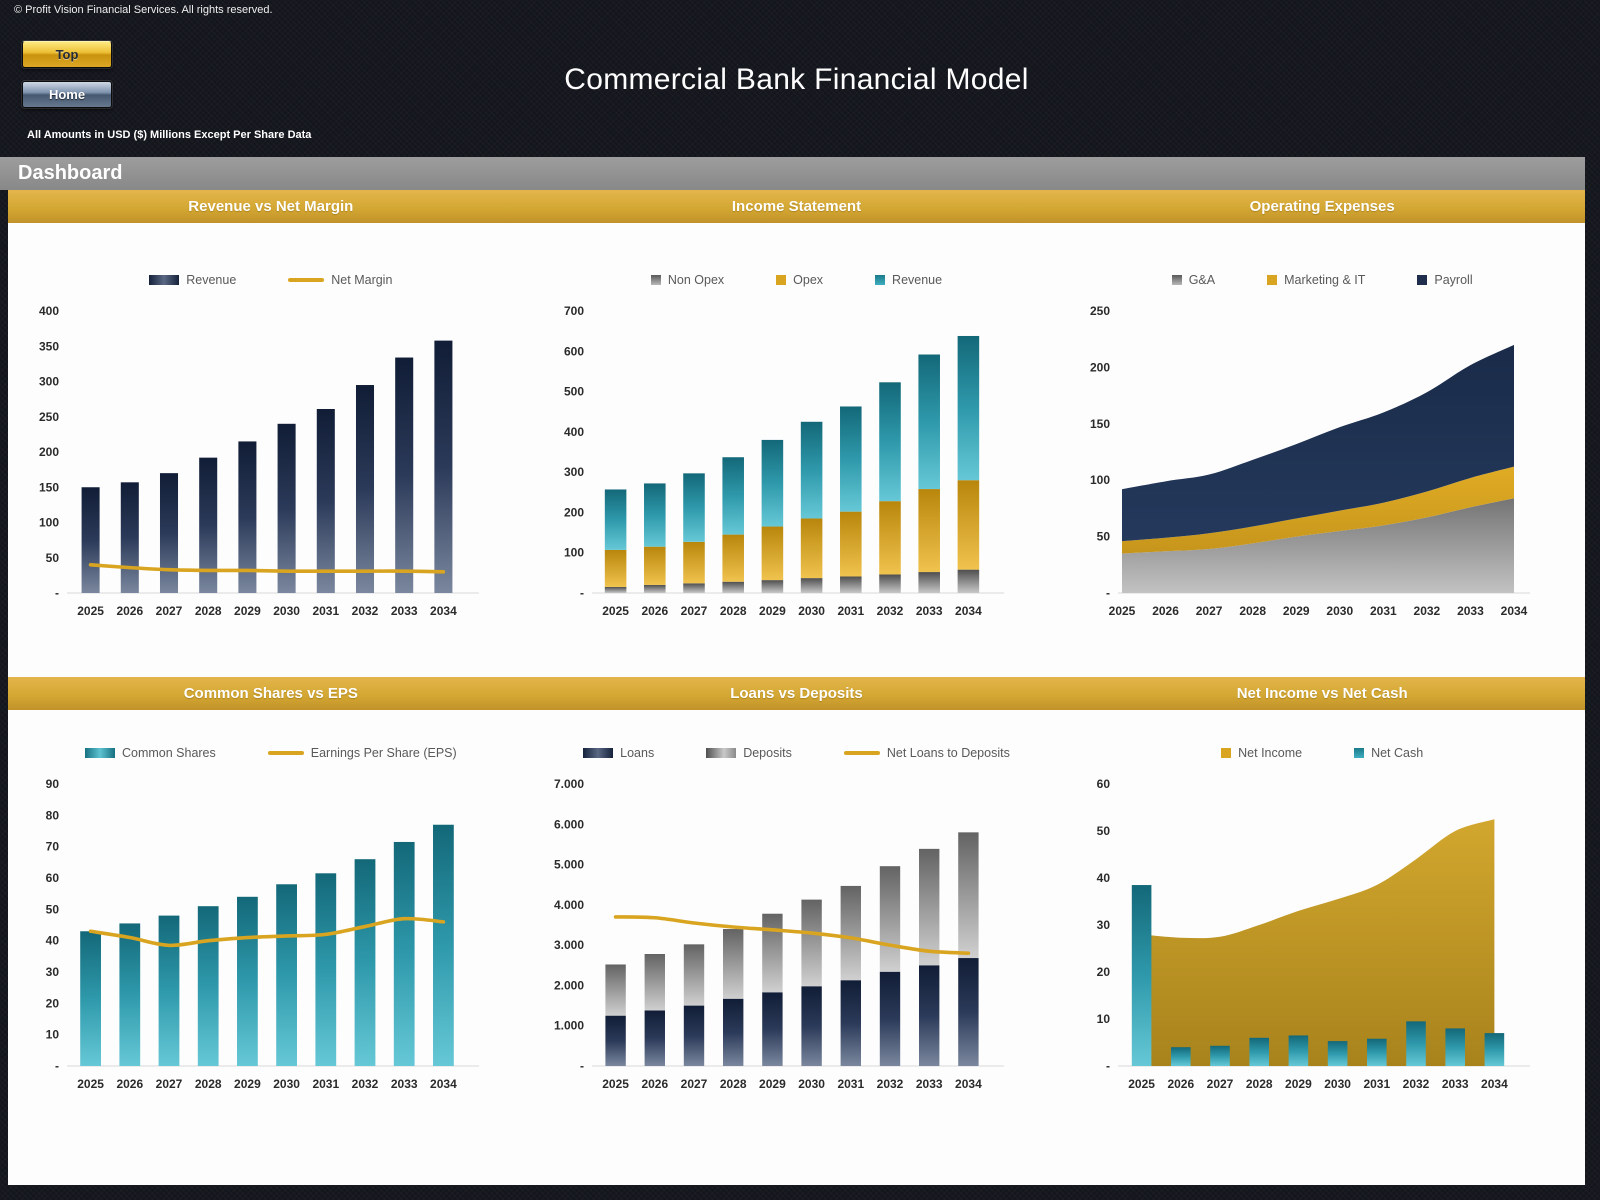 This screenshot has height=1200, width=1600. Describe the element at coordinates (362, 280) in the screenshot. I see `legend-label: Net Margin` at that location.